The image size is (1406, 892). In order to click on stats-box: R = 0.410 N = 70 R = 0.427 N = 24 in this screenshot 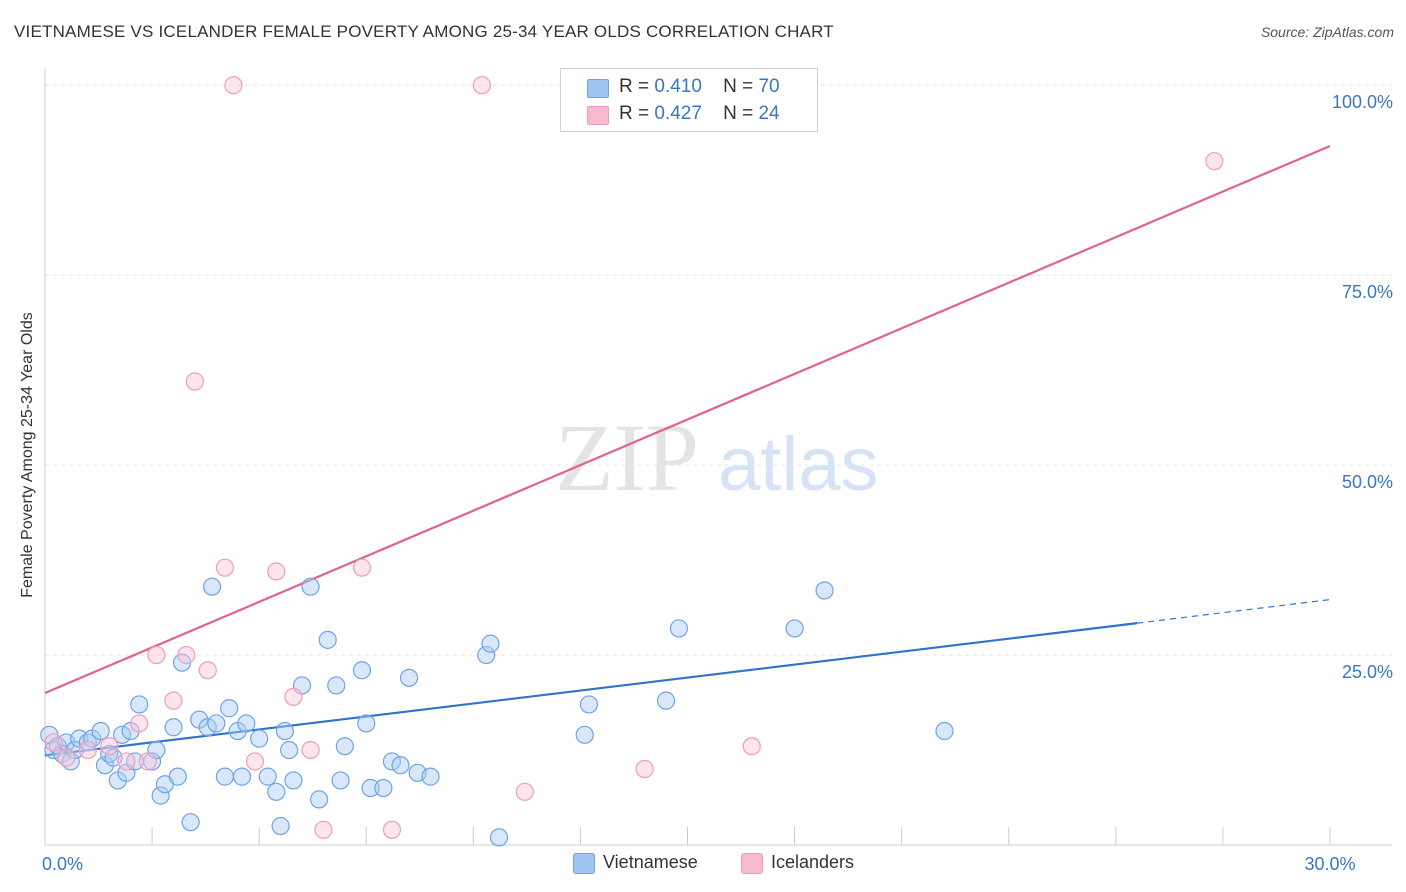, I will do `click(689, 100)`.